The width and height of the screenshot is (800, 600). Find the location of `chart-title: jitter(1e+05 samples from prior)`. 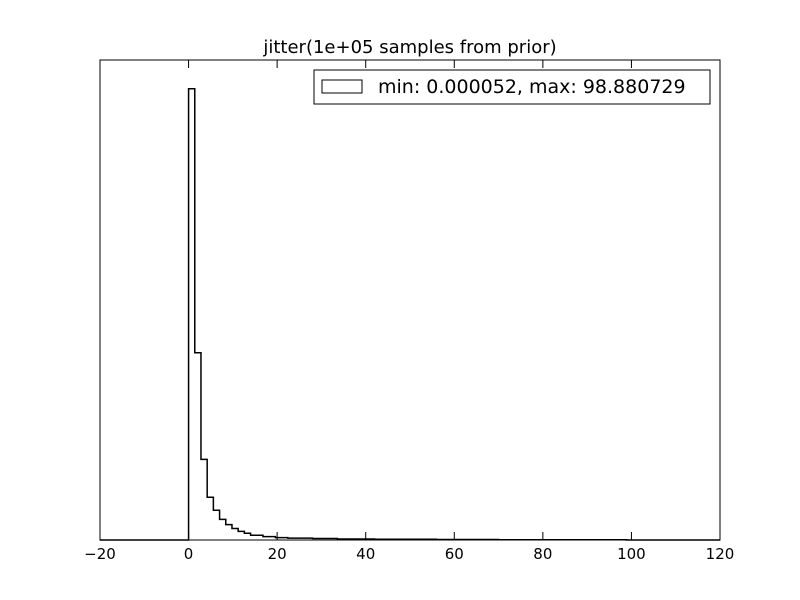

chart-title: jitter(1e+05 samples from prior) is located at coordinates (409, 47).